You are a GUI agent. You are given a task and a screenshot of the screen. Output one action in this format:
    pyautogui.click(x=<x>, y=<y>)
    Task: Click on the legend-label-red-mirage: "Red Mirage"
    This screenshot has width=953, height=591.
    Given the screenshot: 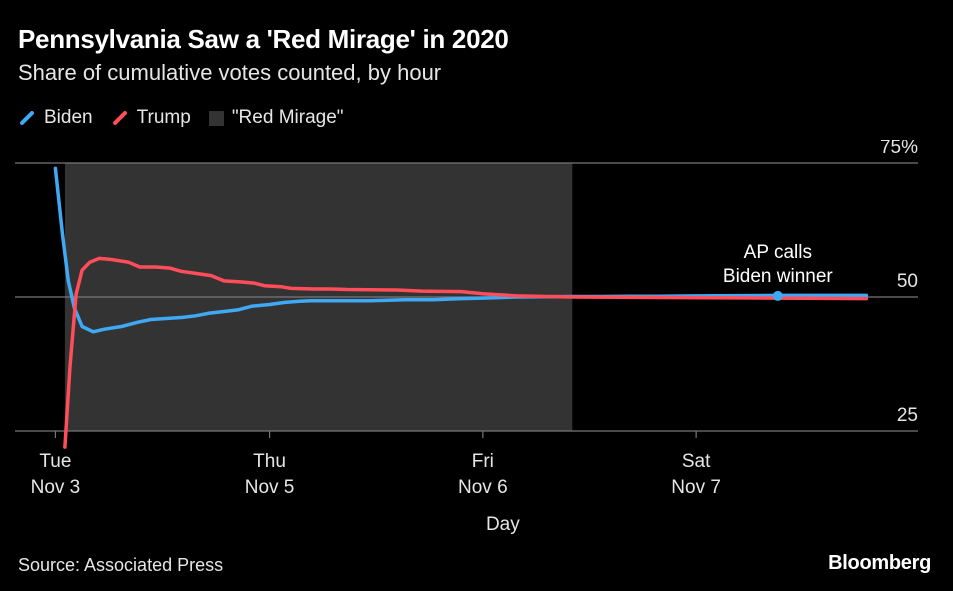 What is the action you would take?
    pyautogui.click(x=287, y=117)
    